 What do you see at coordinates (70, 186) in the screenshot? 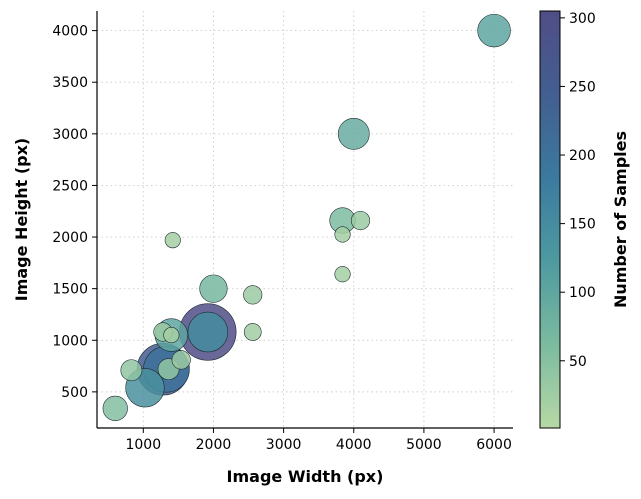
I see `y-tick-label: 2500` at bounding box center [70, 186].